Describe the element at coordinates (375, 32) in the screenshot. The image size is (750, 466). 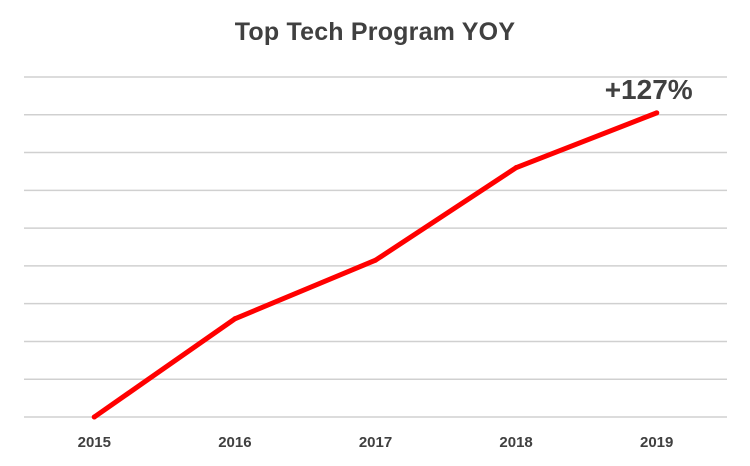
I see `chart-title: Top Tech Program YOY` at that location.